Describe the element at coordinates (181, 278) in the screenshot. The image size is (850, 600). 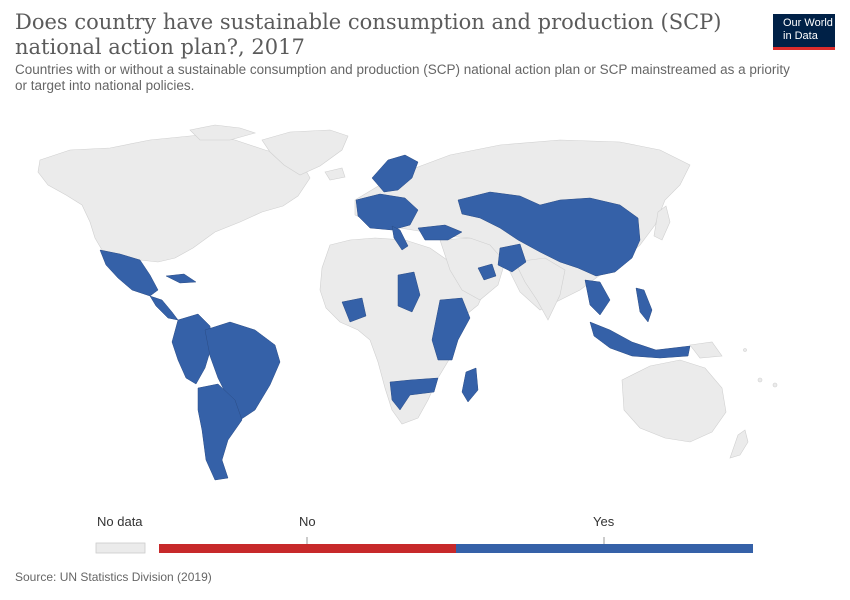
I see `cuba-region` at that location.